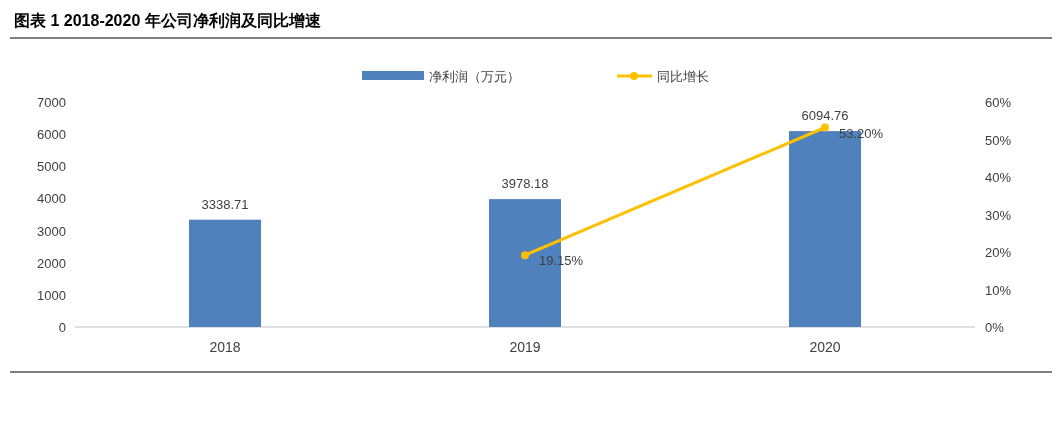 The width and height of the screenshot is (1062, 432). I want to click on y-tick-label: 3000, so click(51, 231).